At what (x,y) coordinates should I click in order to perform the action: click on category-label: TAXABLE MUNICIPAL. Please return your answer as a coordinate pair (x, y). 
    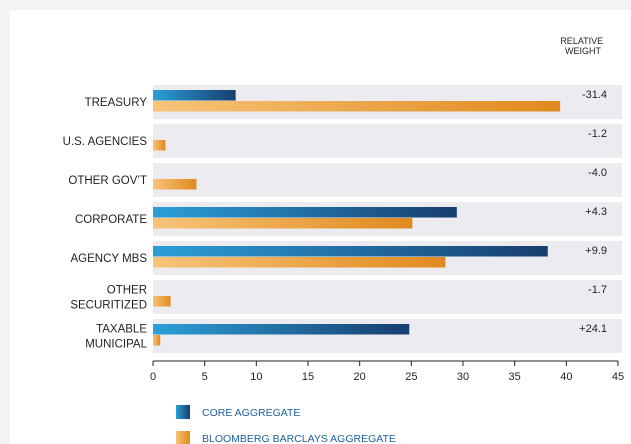
    Looking at the image, I should click on (116, 337).